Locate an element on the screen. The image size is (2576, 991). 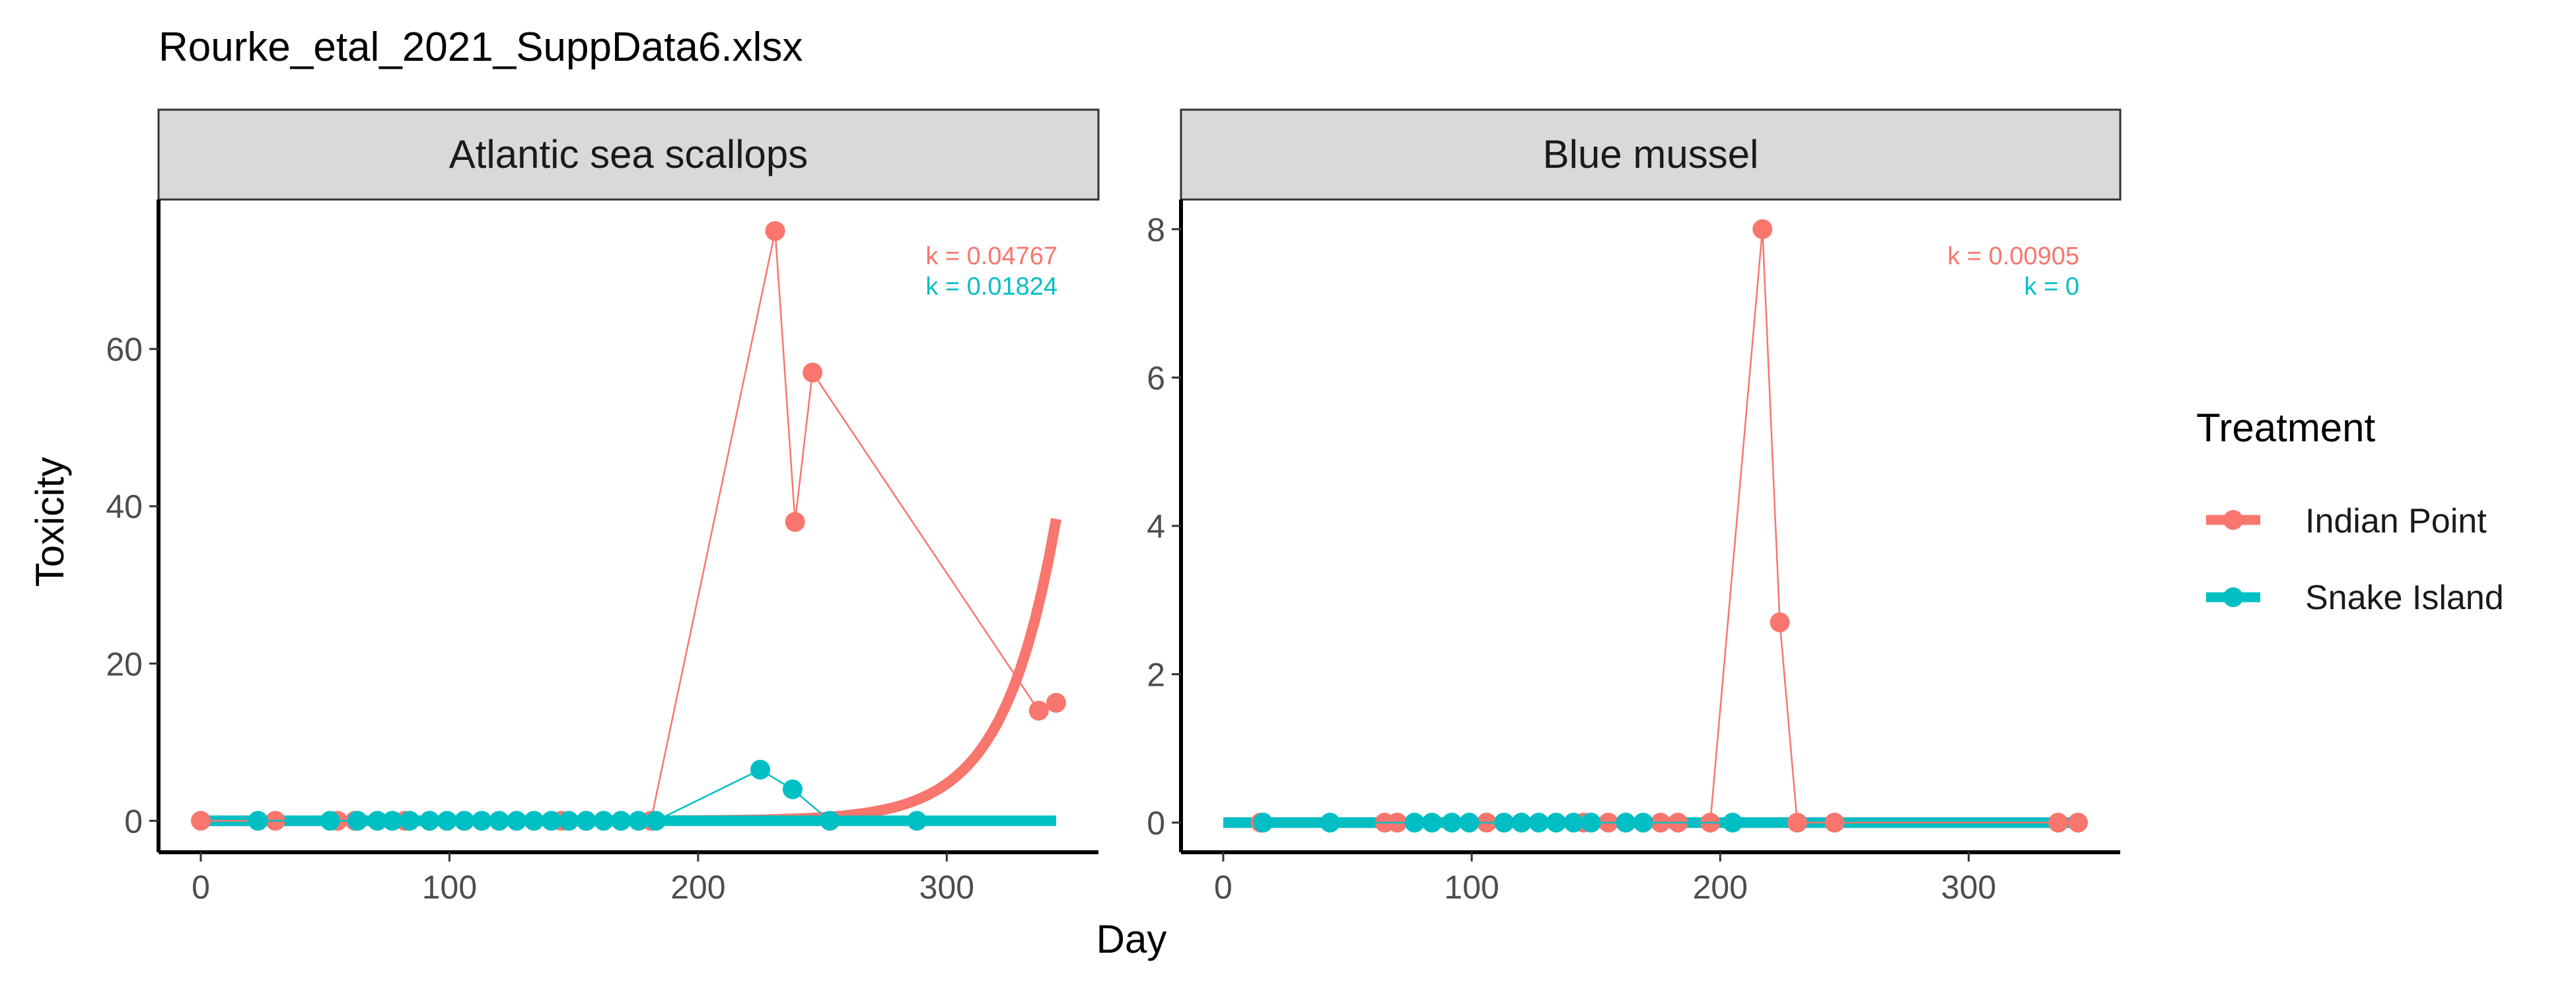
legend-label-snake-island: Snake Island is located at coordinates (2404, 598).